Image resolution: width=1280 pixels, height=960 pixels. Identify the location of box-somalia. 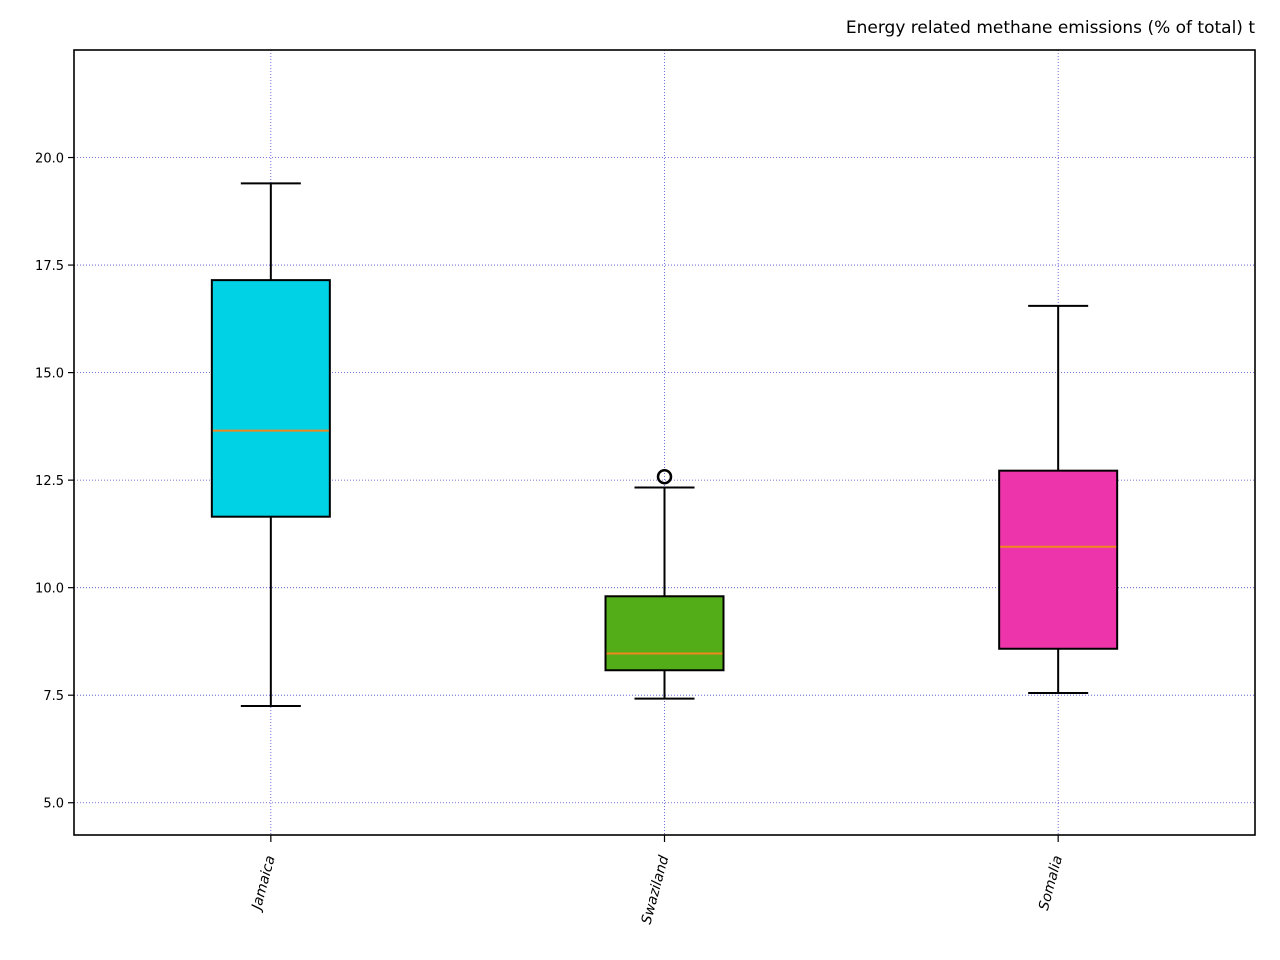
(1058, 499).